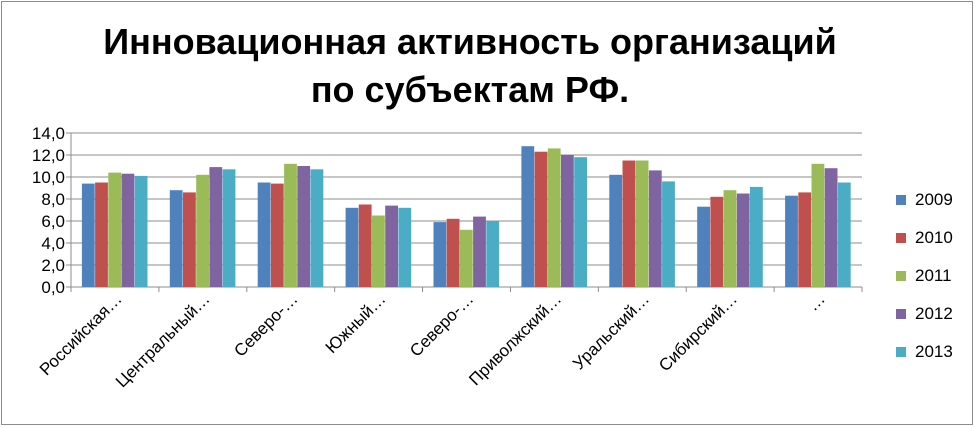  Describe the element at coordinates (53, 287) in the screenshot. I see `y-tick-label: 0,0` at that location.